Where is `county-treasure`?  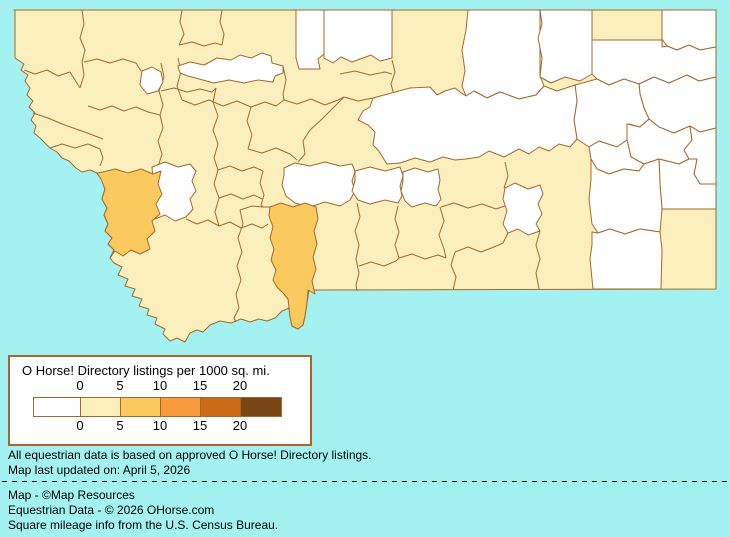 county-treasure is located at coordinates (523, 209).